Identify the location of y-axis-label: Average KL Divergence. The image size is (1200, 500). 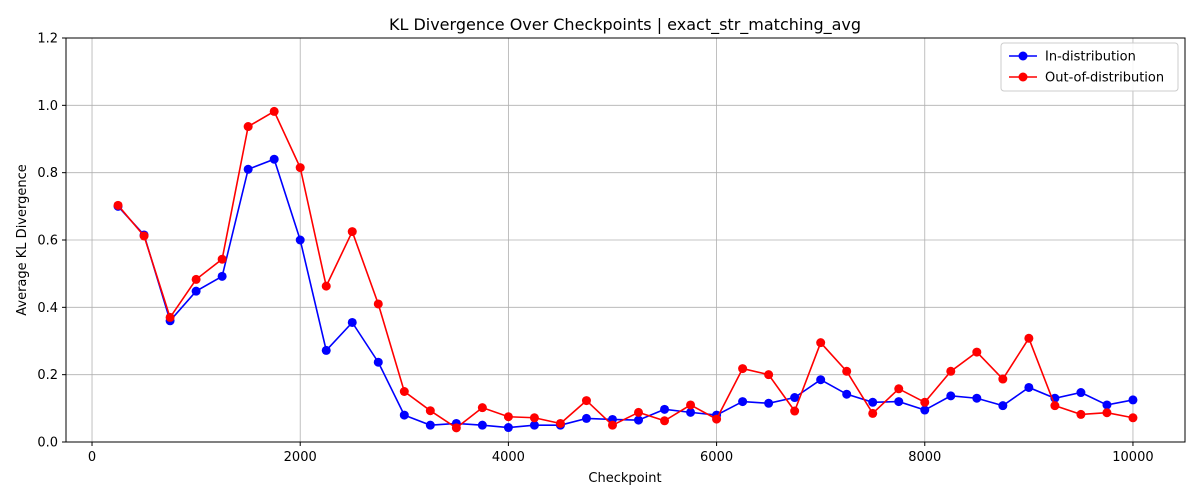
(22, 239).